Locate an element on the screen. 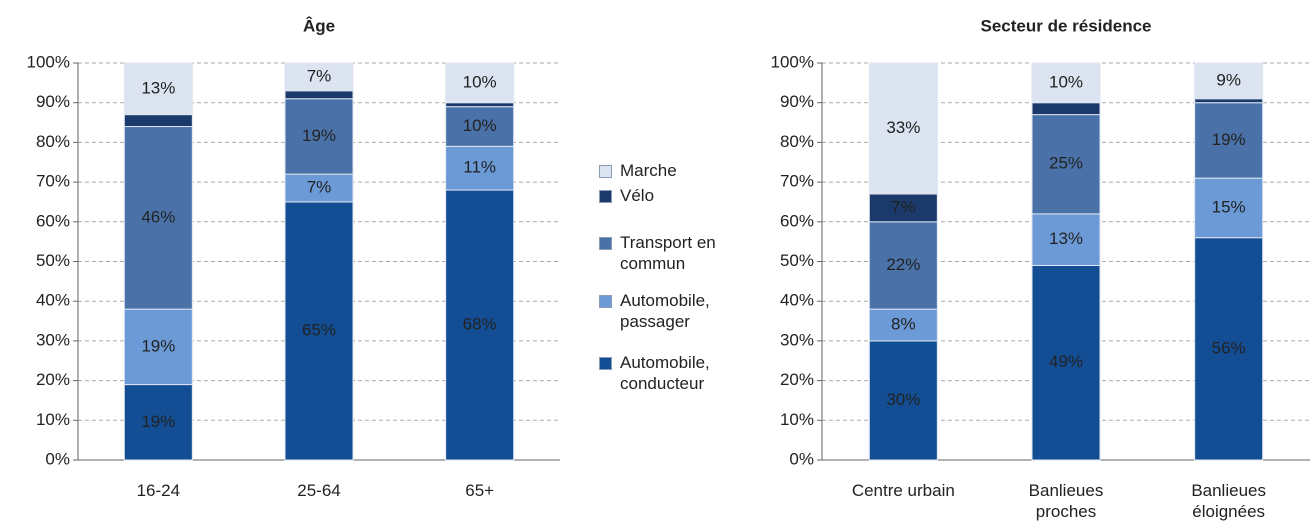 This screenshot has width=1314, height=529. x-tick-label: 25-64 is located at coordinates (319, 490).